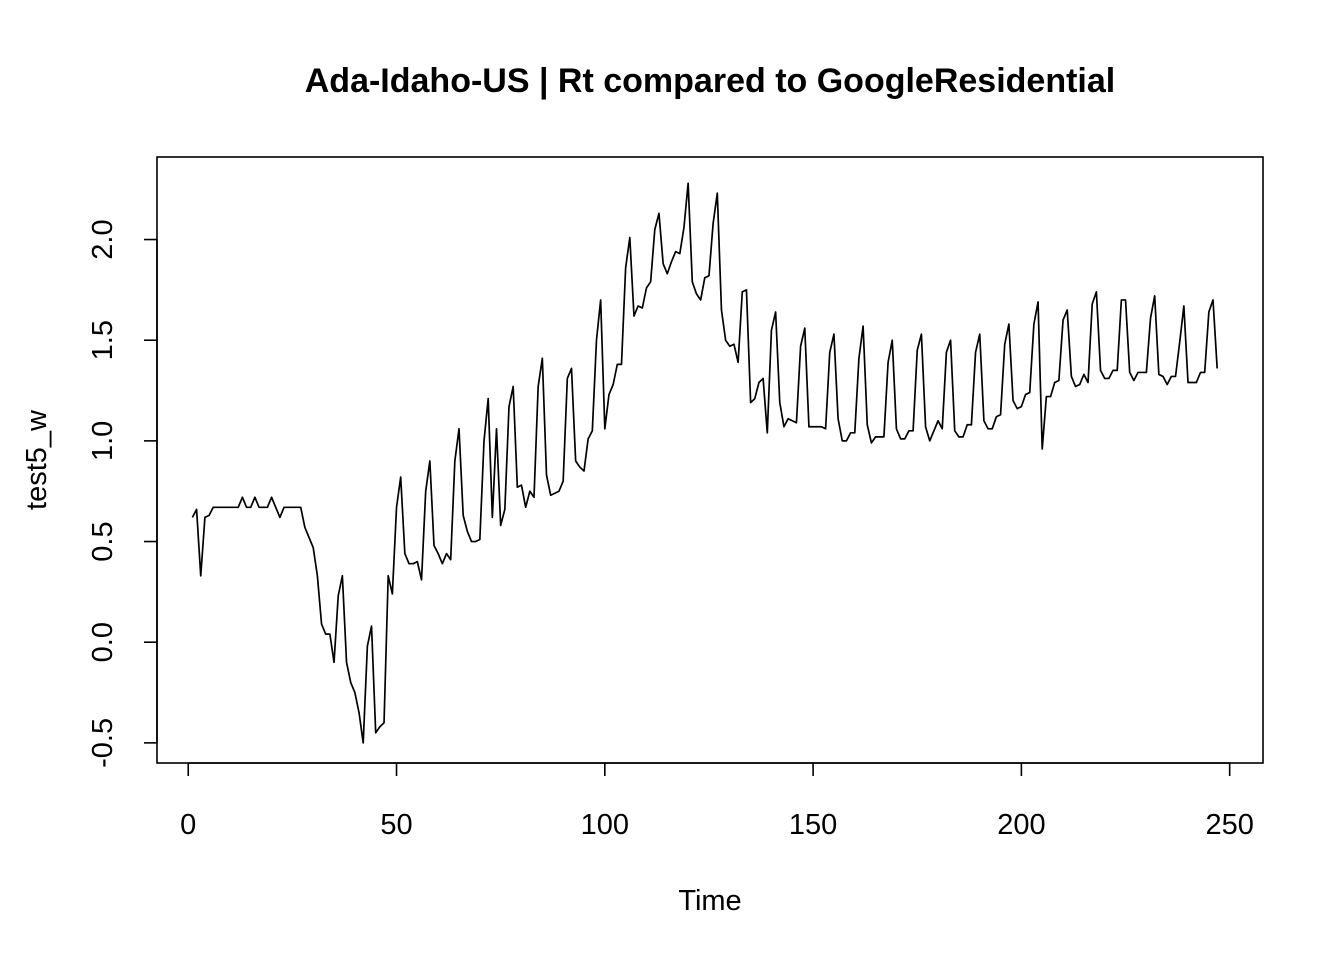 The image size is (1344, 960). What do you see at coordinates (1229, 825) in the screenshot?
I see `x-tick-label: 250` at bounding box center [1229, 825].